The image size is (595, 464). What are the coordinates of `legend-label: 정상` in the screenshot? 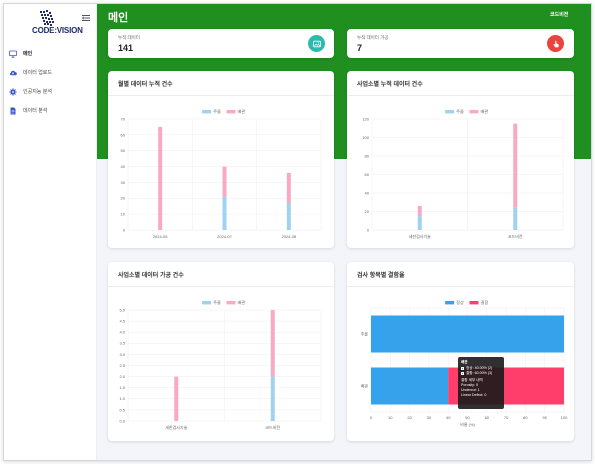 It's located at (460, 302).